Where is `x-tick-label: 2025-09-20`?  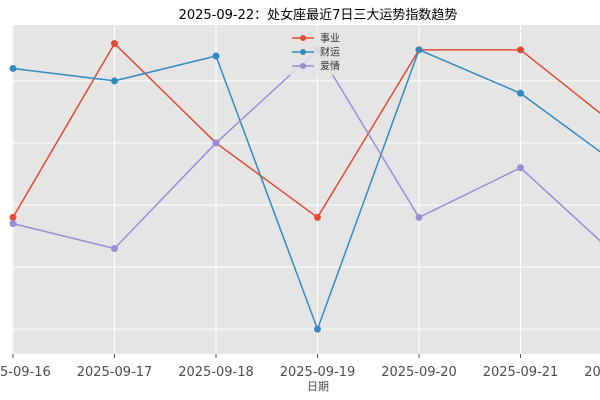
x-tick-label: 2025-09-20 is located at coordinates (419, 372).